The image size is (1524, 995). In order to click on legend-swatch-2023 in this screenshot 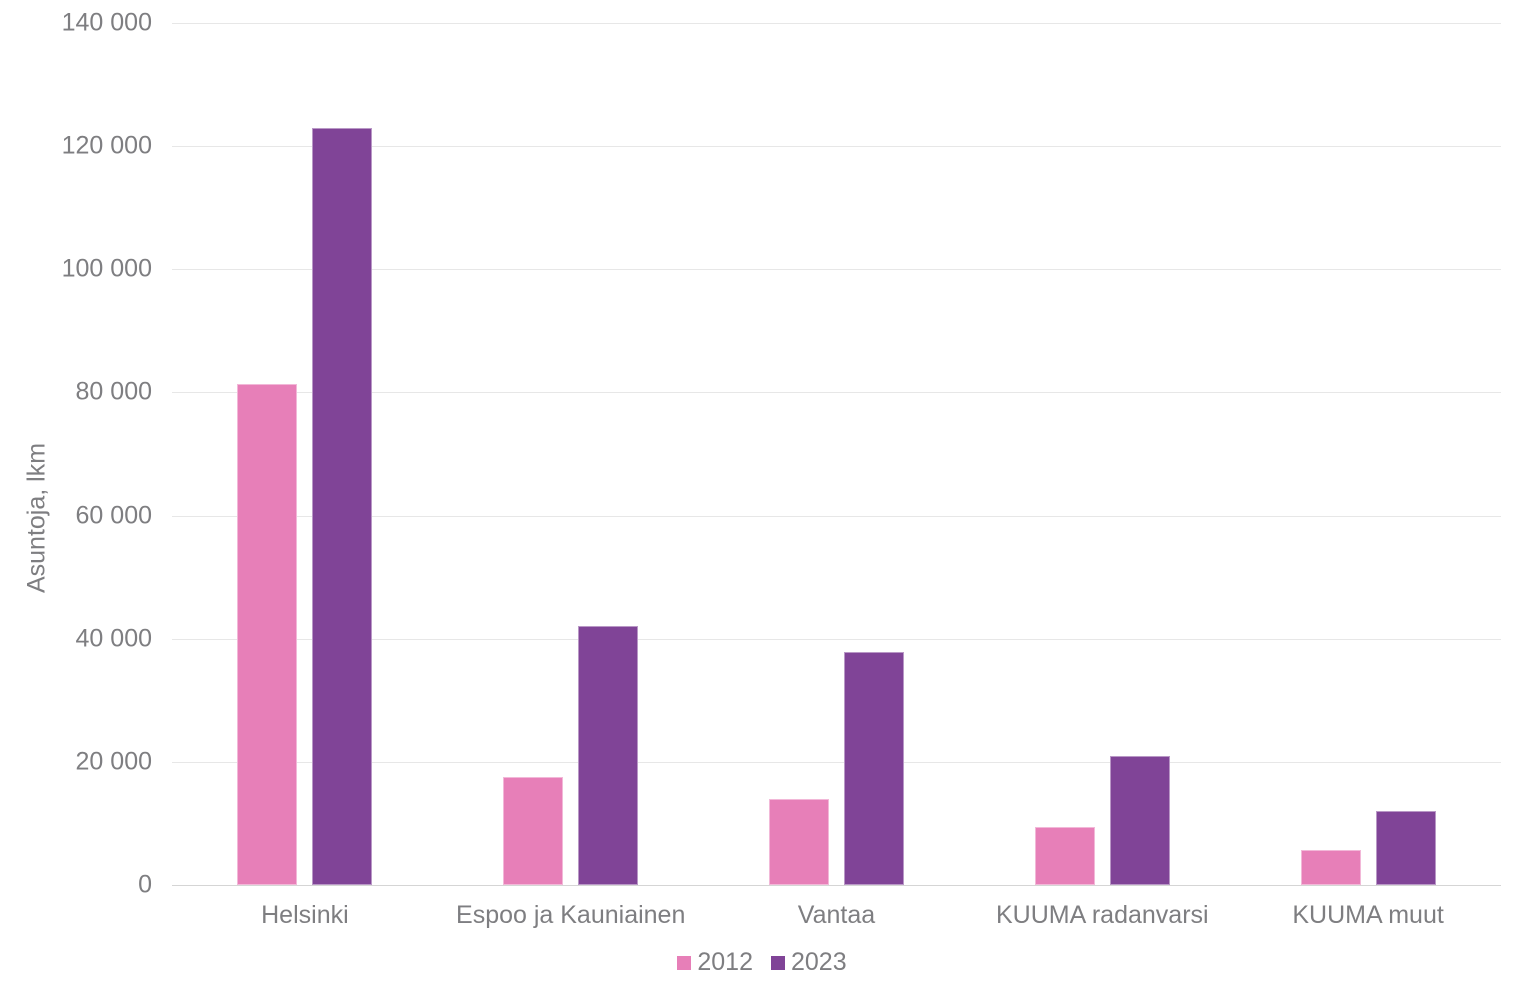, I will do `click(778, 962)`.